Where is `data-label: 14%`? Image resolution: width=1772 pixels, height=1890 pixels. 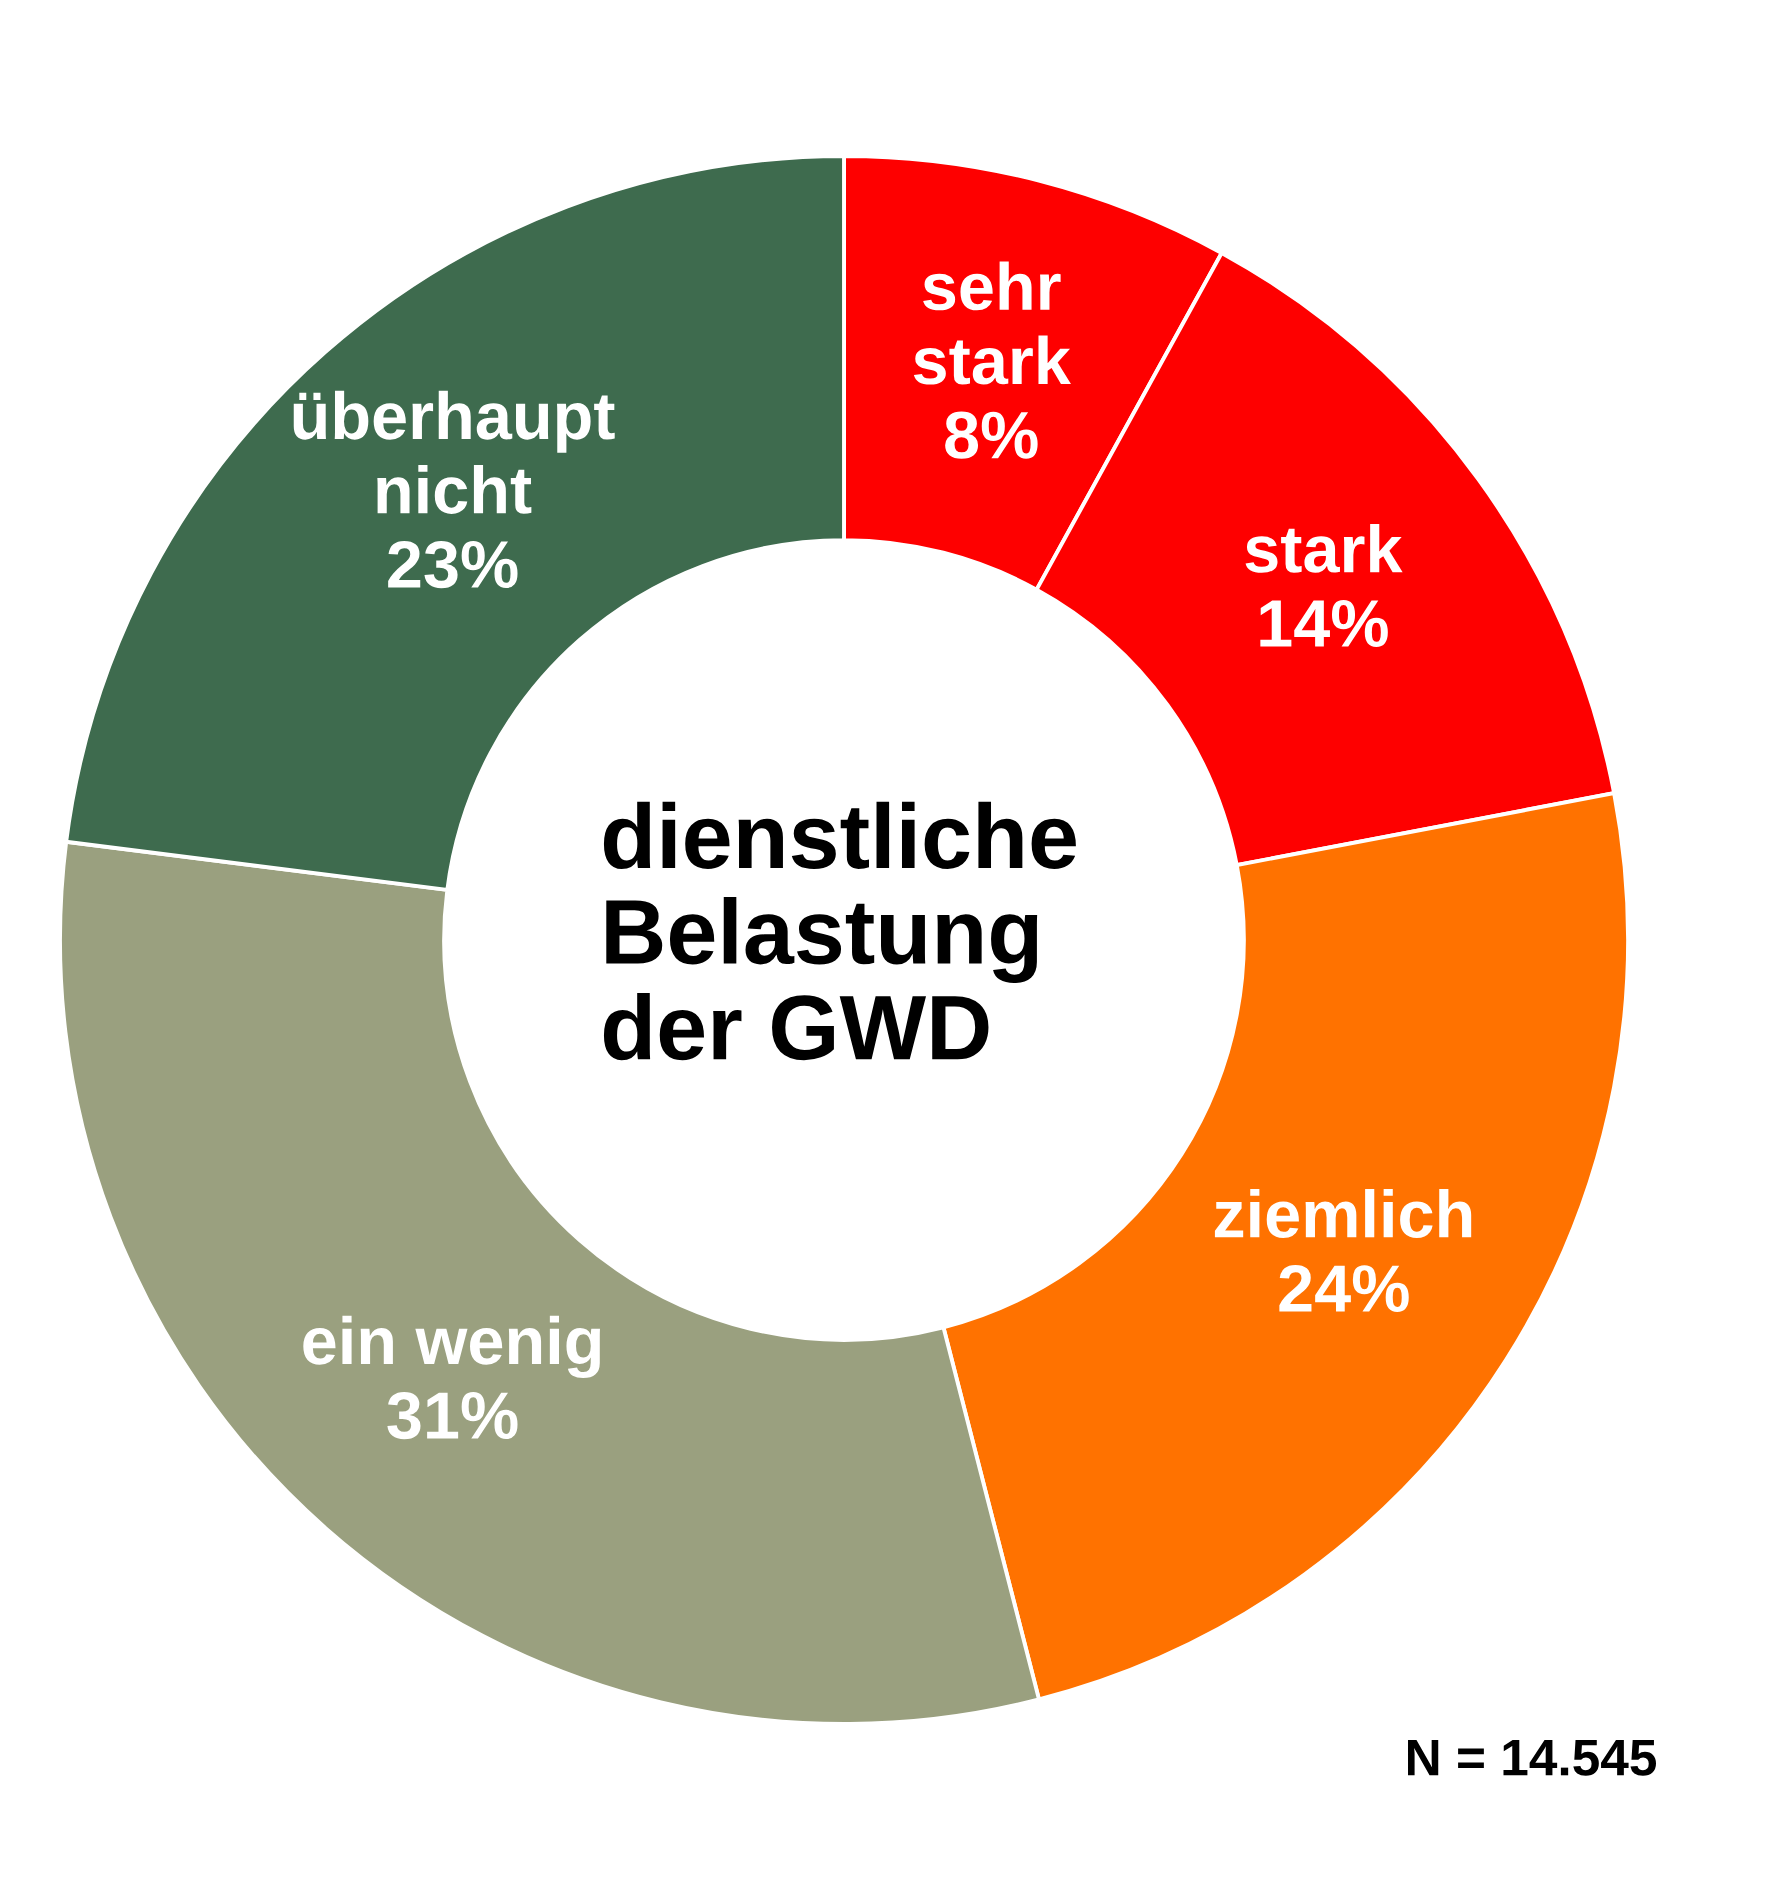
data-label: 14% is located at coordinates (1324, 623).